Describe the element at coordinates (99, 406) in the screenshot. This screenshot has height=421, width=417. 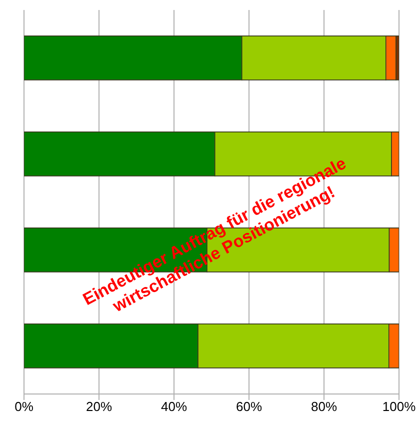
I see `x-tick-label: 20%` at that location.